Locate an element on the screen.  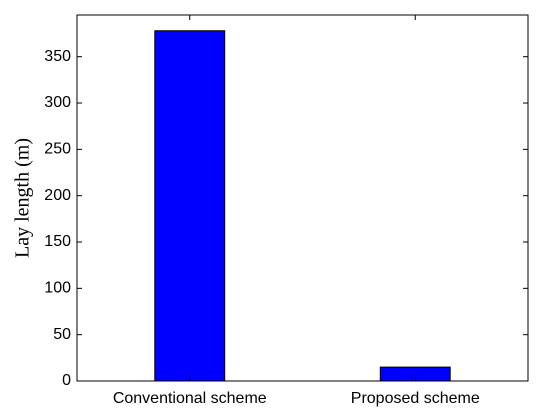
y-tick-label: 100 is located at coordinates (57, 288).